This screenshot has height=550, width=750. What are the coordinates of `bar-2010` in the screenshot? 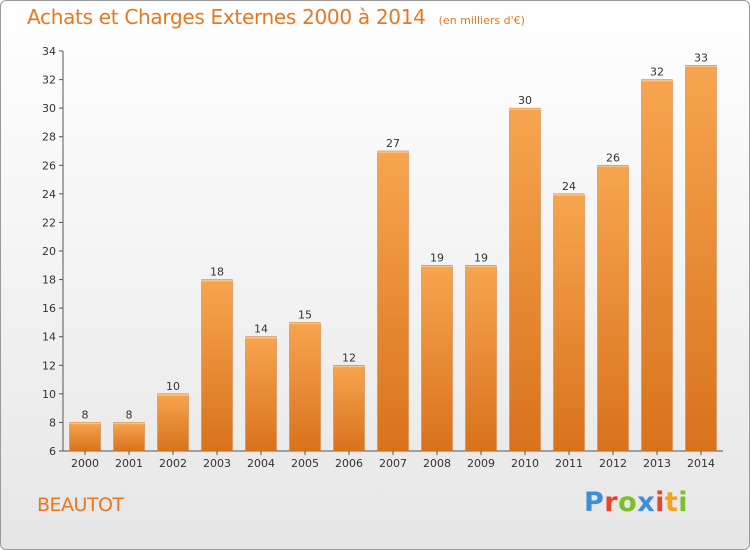 It's located at (525, 279).